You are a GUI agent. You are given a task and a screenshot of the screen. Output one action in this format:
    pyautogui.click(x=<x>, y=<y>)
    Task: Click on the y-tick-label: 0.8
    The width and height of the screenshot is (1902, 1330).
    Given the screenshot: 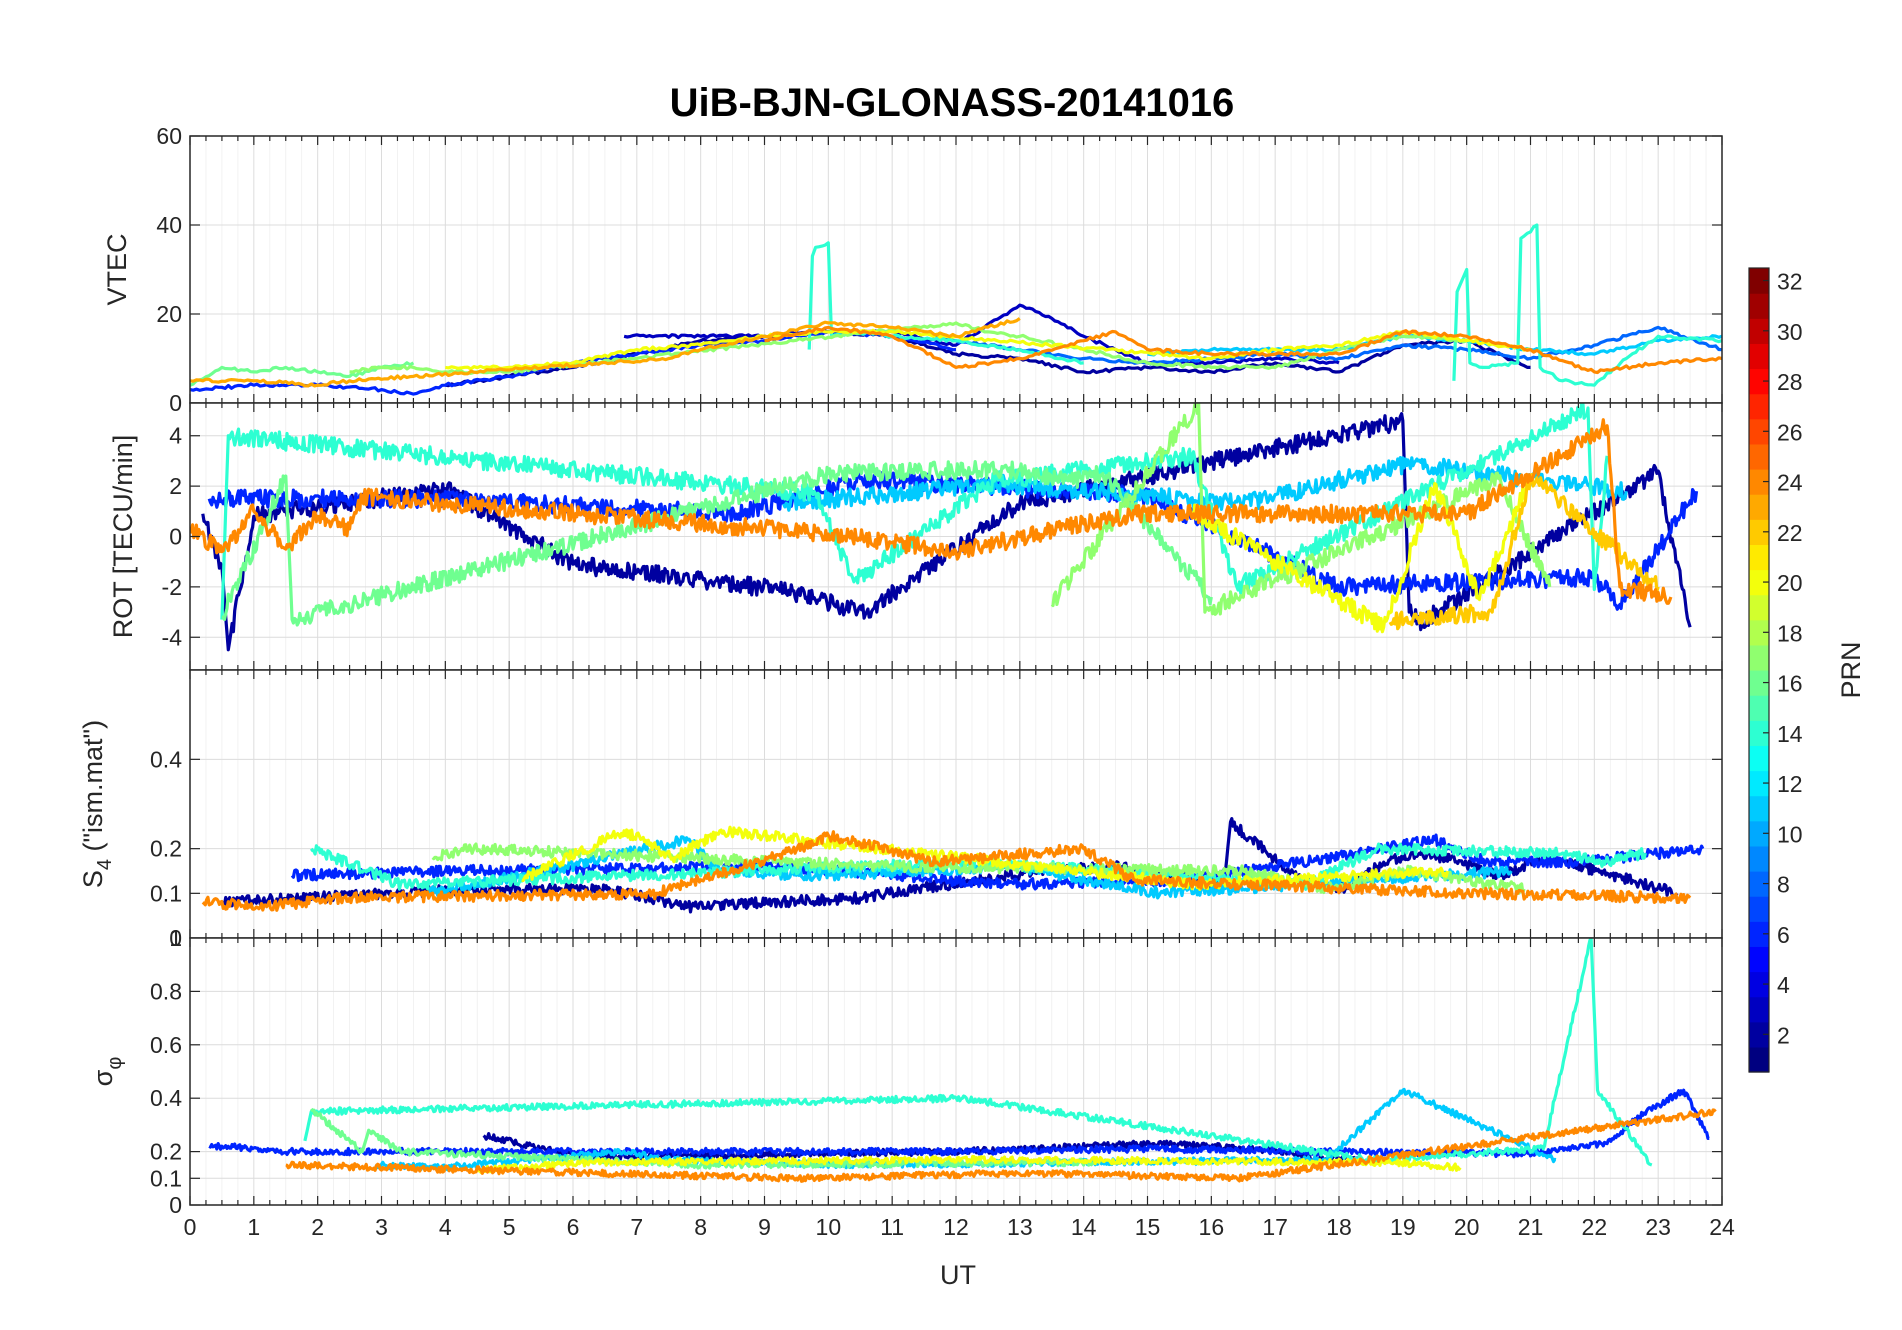 What is the action you would take?
    pyautogui.click(x=166, y=991)
    